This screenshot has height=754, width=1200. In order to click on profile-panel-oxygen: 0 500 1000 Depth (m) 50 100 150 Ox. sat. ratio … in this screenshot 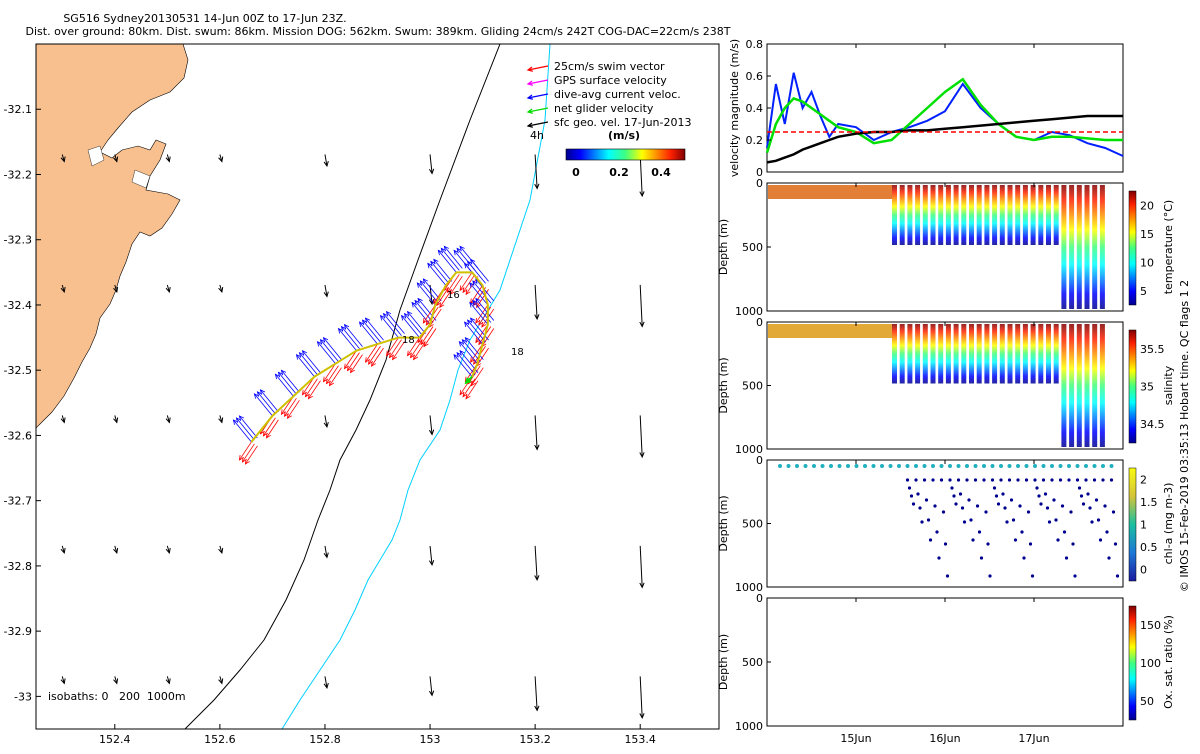, I will do `click(946, 662)`.